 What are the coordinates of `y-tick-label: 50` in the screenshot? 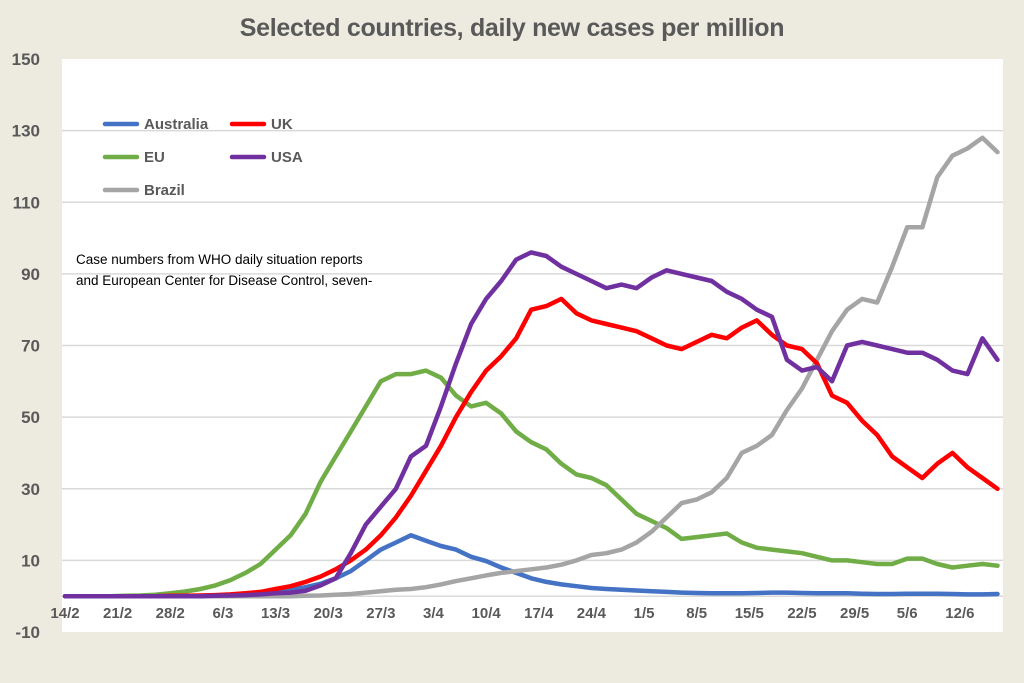 It's located at (30, 417).